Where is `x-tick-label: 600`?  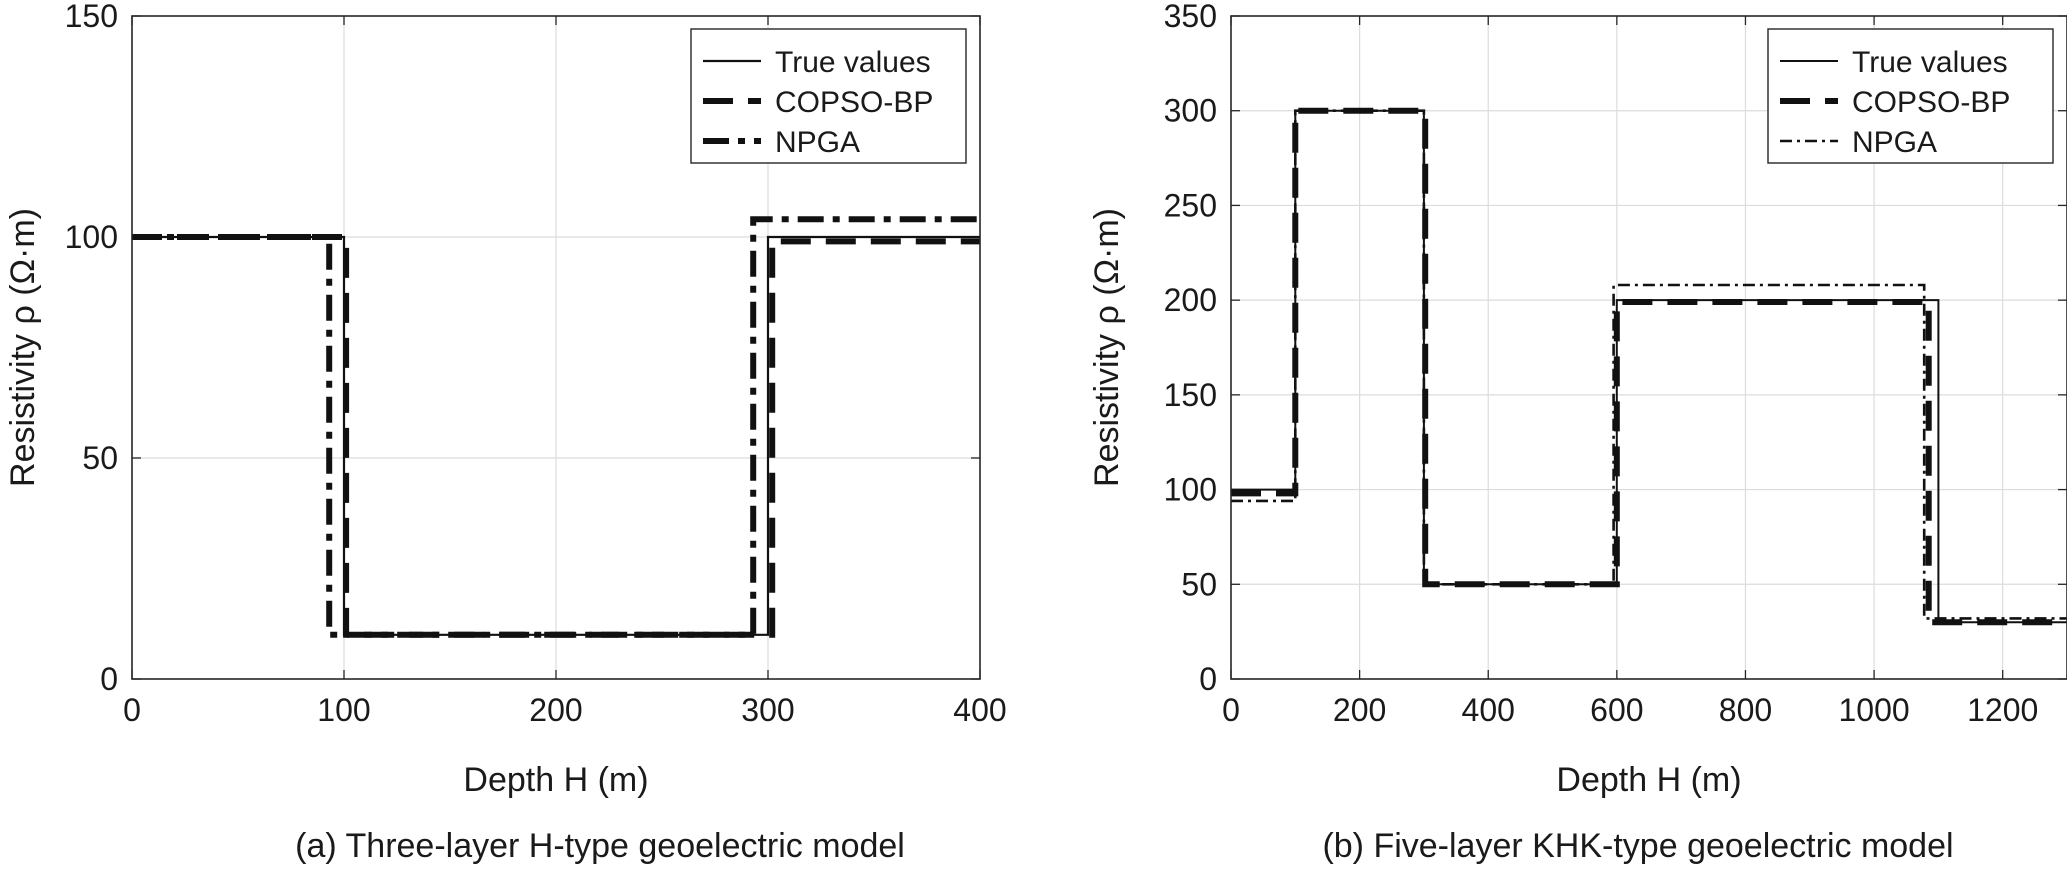 x-tick-label: 600 is located at coordinates (1616, 710).